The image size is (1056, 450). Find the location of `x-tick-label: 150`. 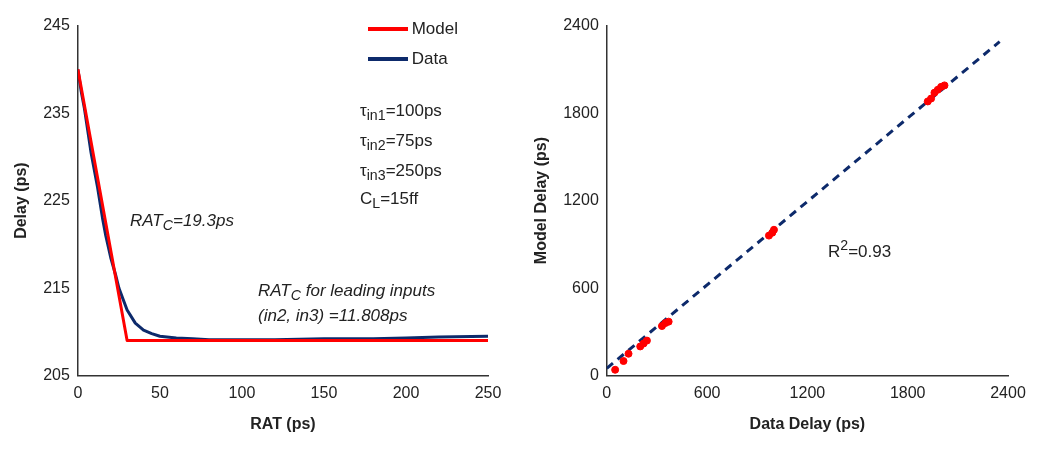

x-tick-label: 150 is located at coordinates (324, 392).